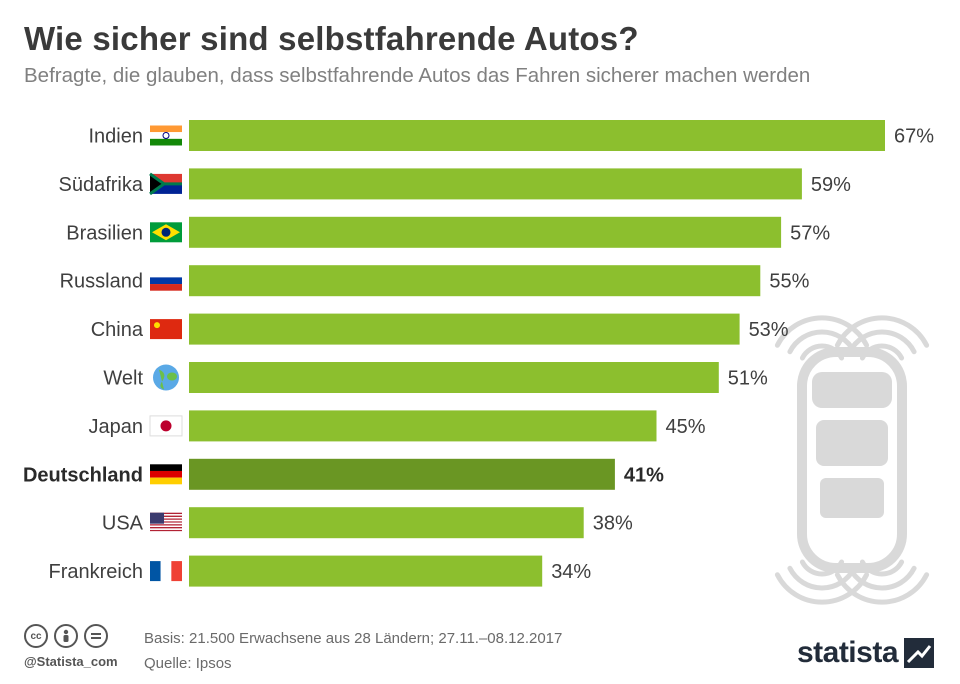  I want to click on car-hood, so click(852, 390).